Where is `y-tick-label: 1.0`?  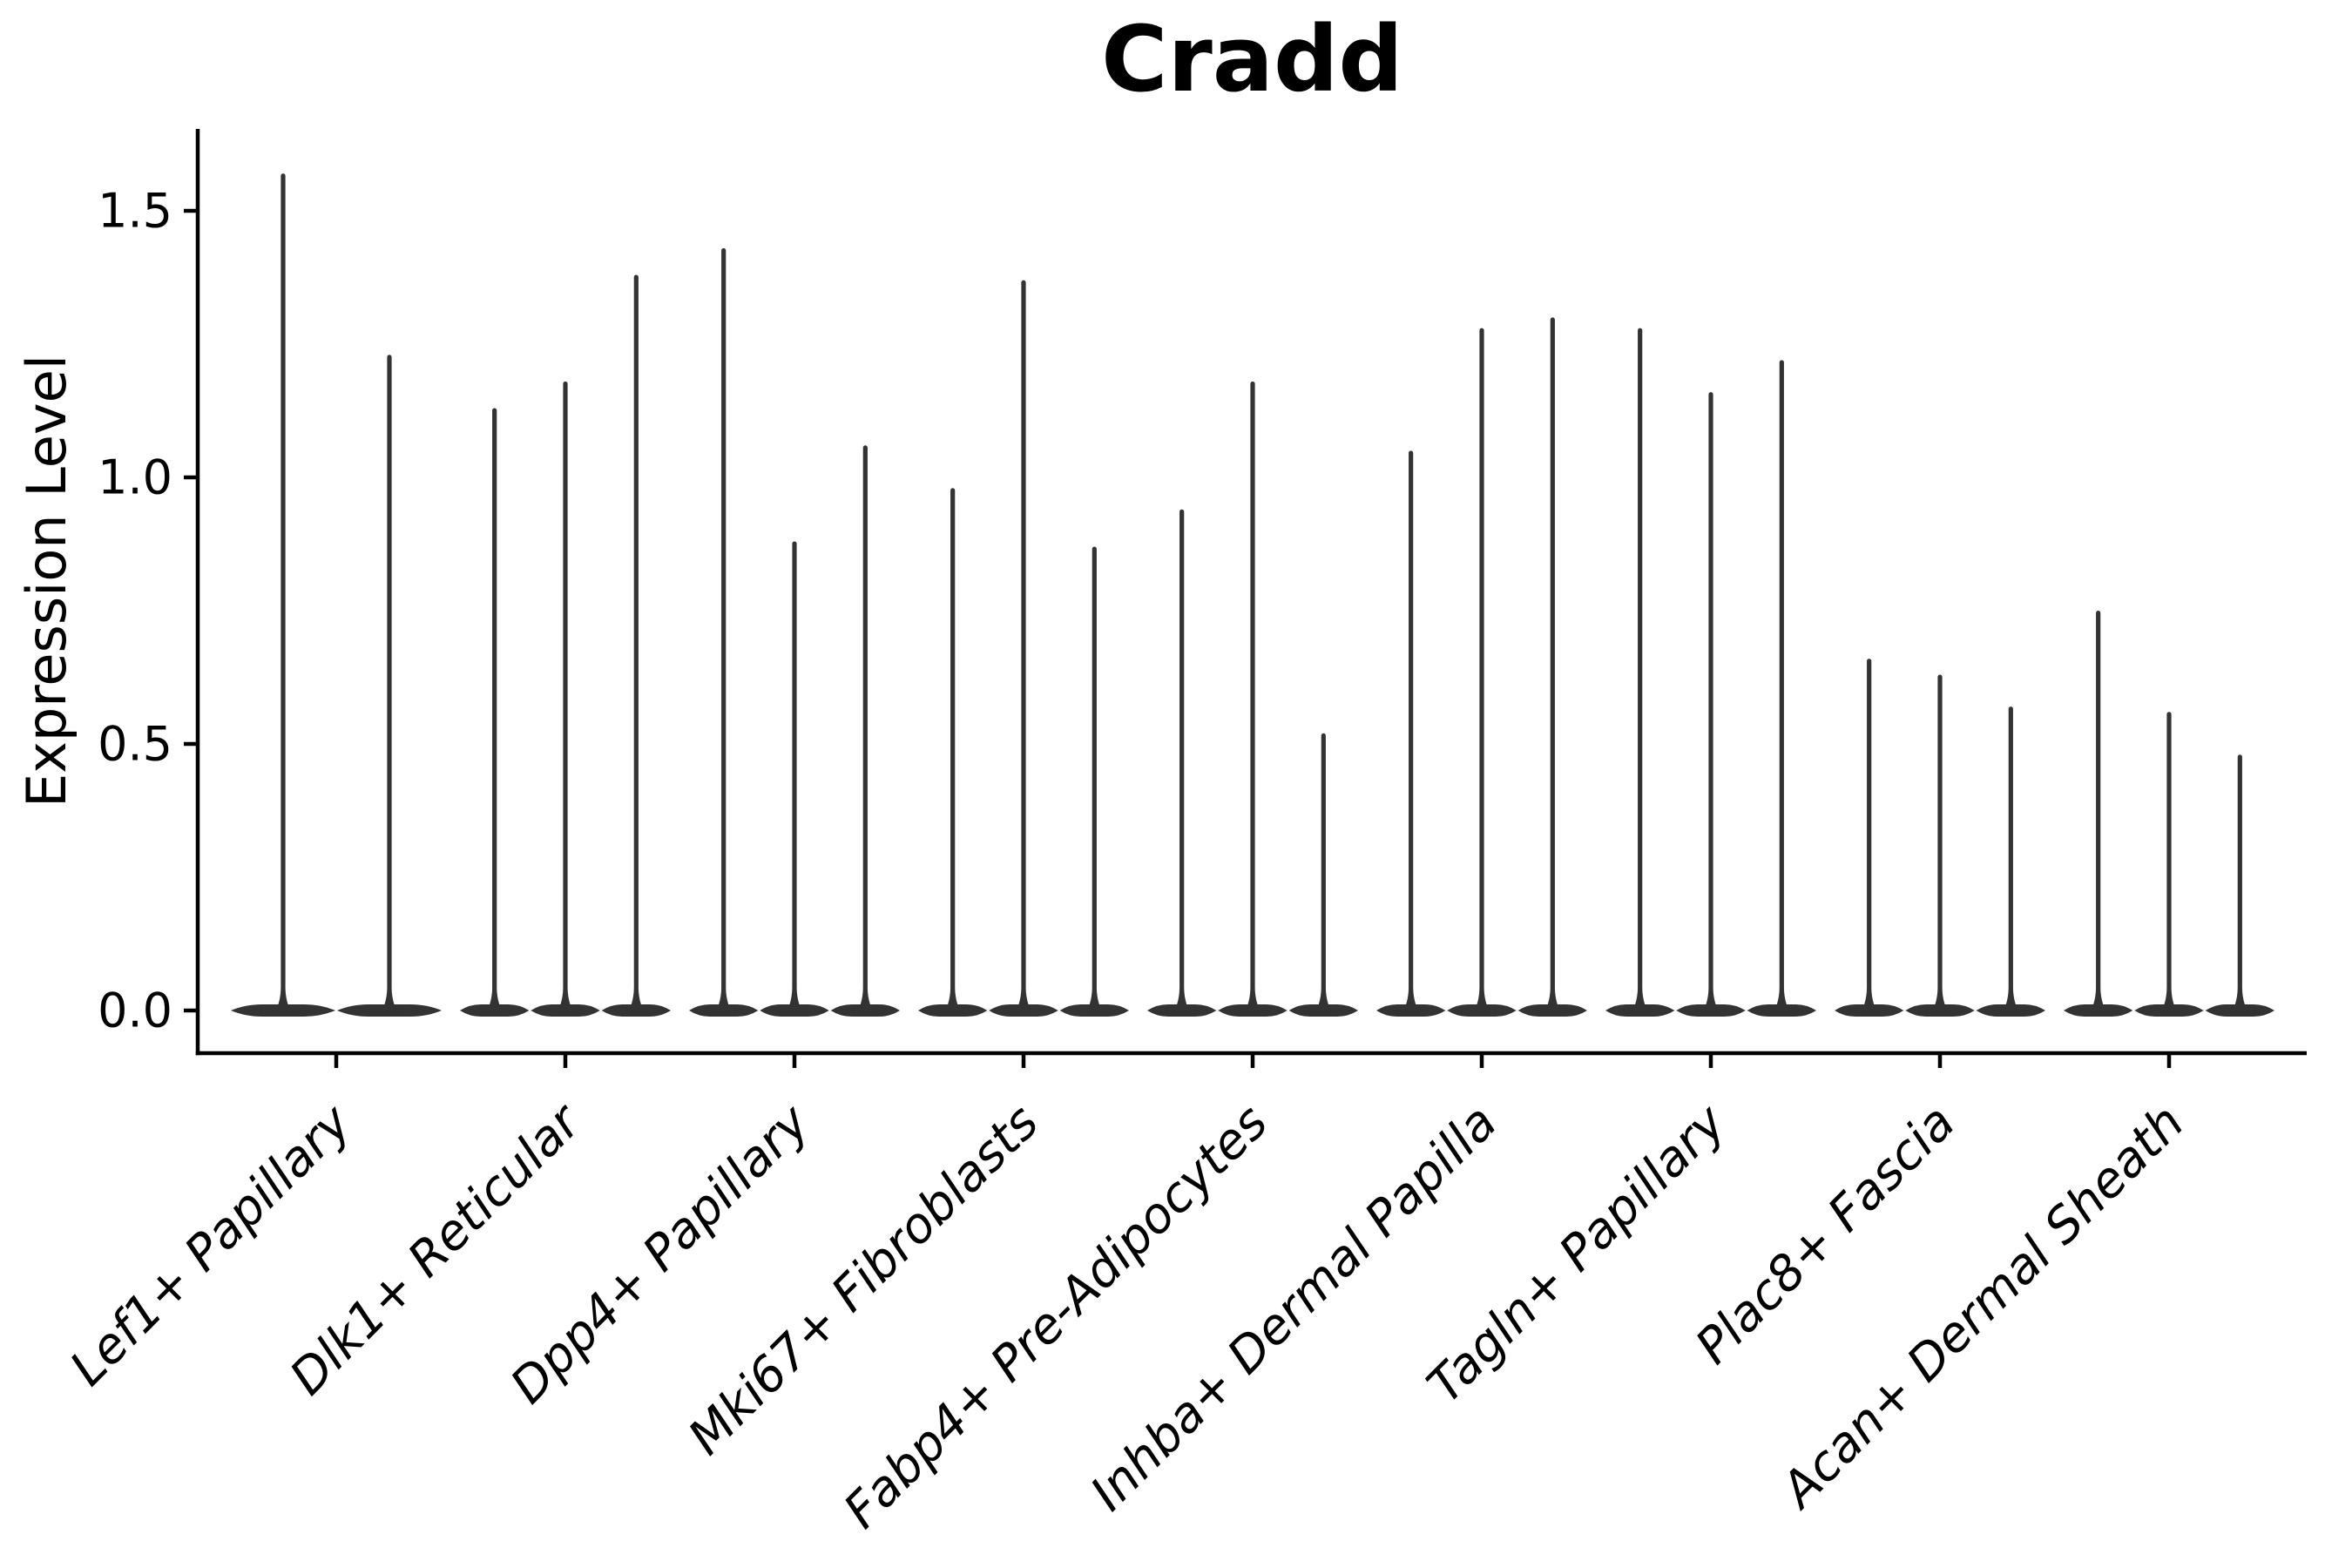
y-tick-label: 1.0 is located at coordinates (135, 477).